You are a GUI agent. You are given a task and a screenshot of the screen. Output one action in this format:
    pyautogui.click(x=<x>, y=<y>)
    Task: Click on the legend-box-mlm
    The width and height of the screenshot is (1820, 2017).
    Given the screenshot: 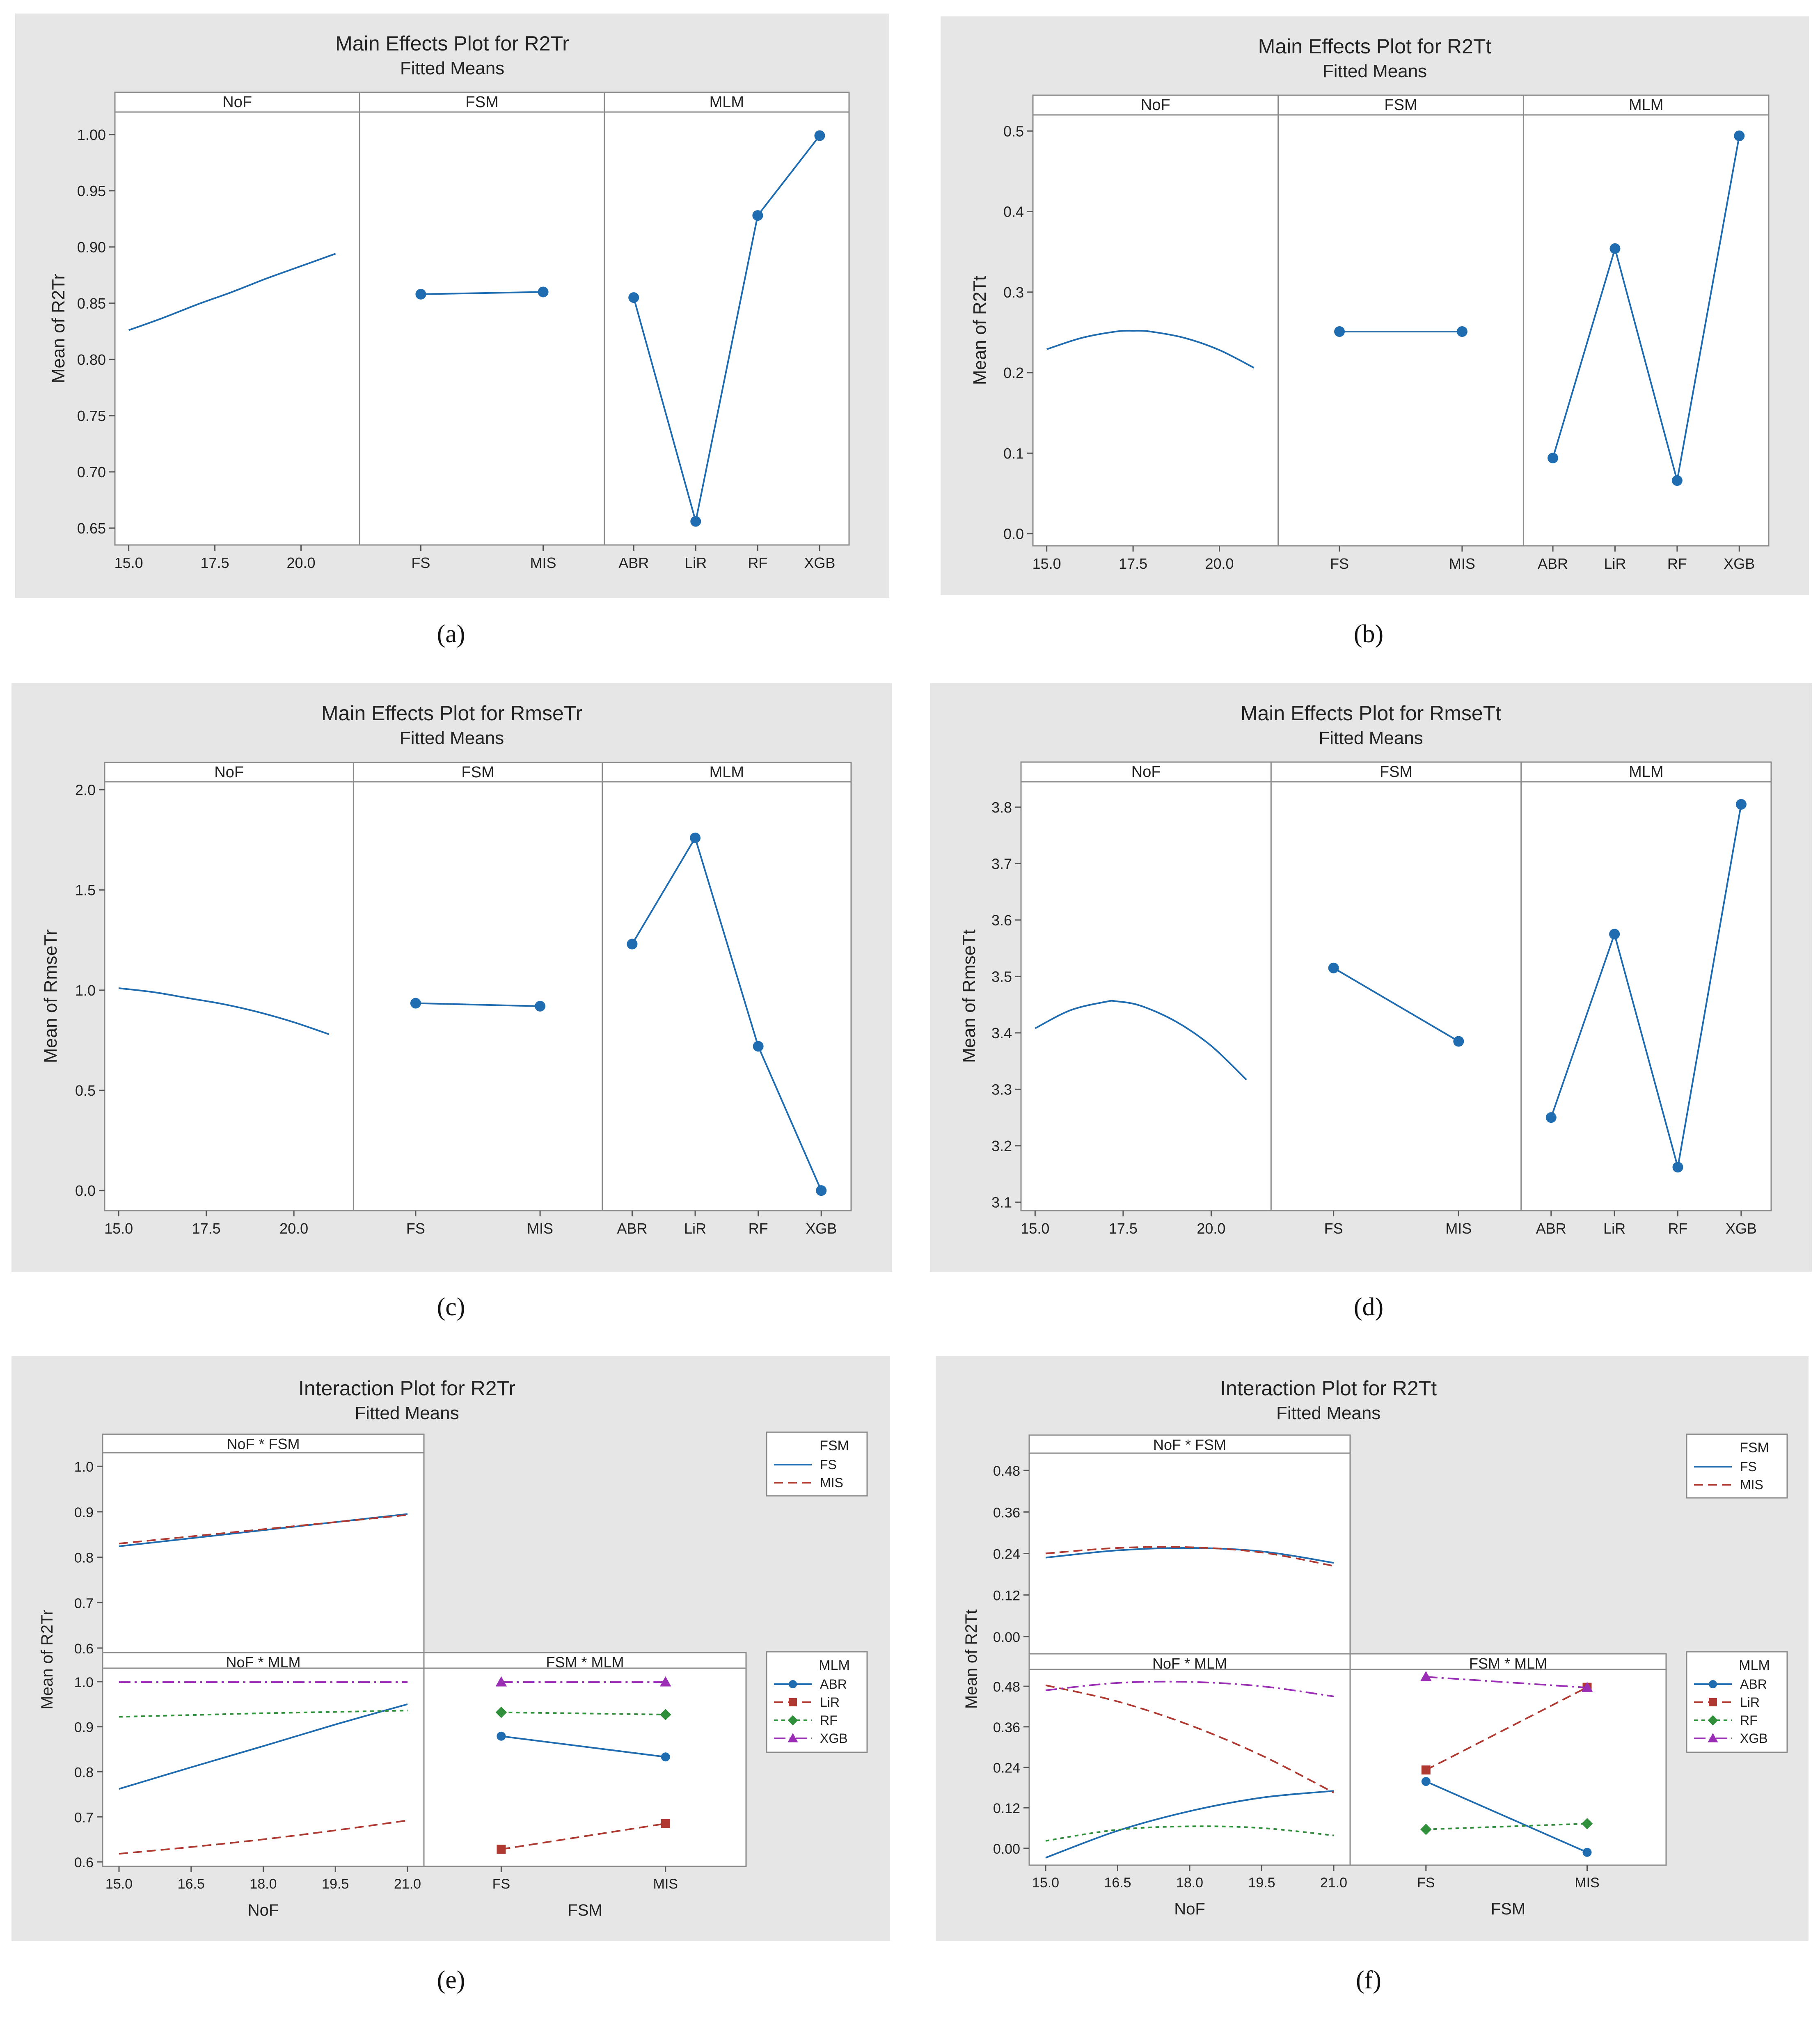 What is the action you would take?
    pyautogui.click(x=1737, y=1702)
    